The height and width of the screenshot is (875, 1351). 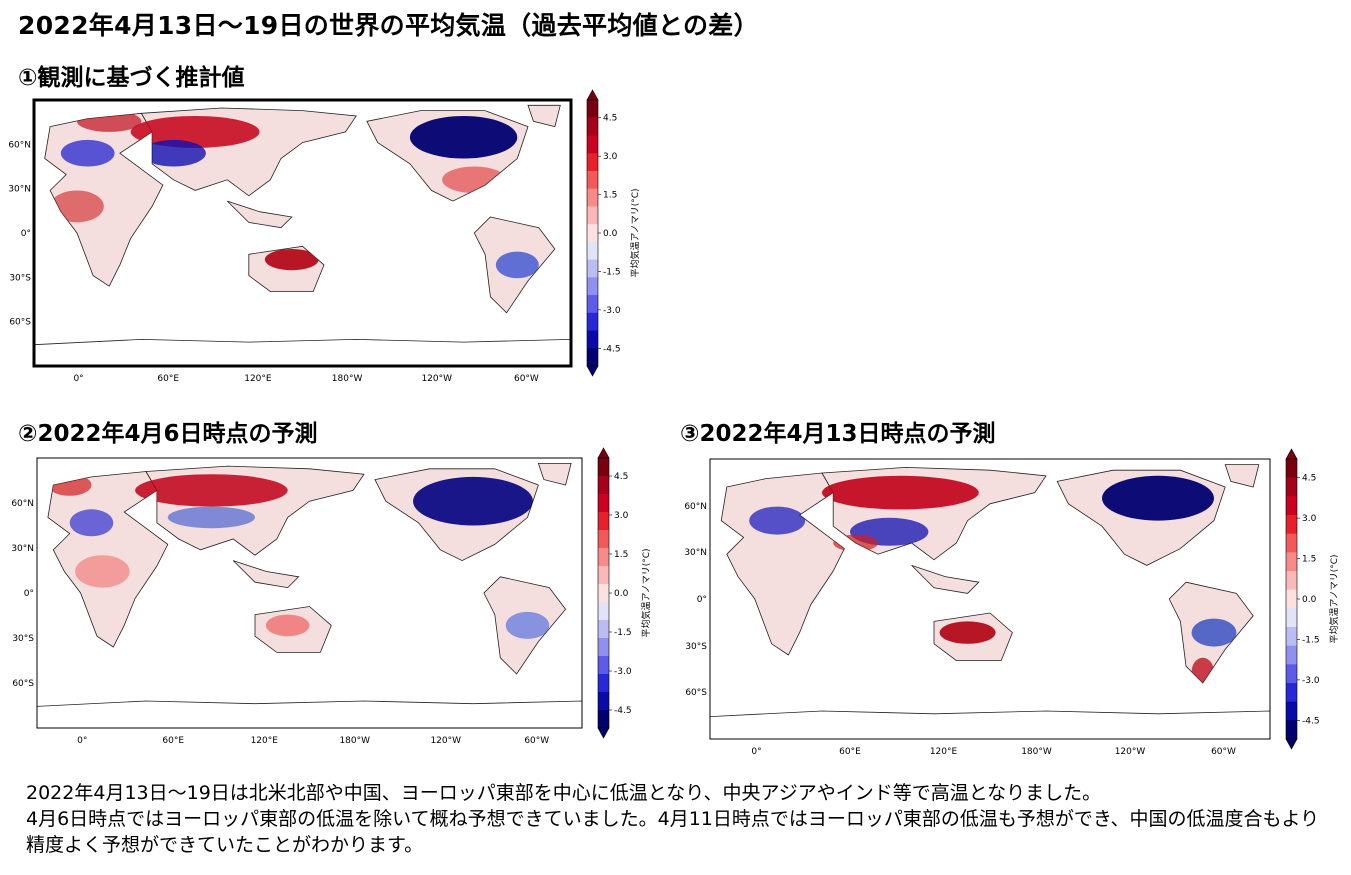 I want to click on lon-tick-label: 60°W, so click(x=526, y=379).